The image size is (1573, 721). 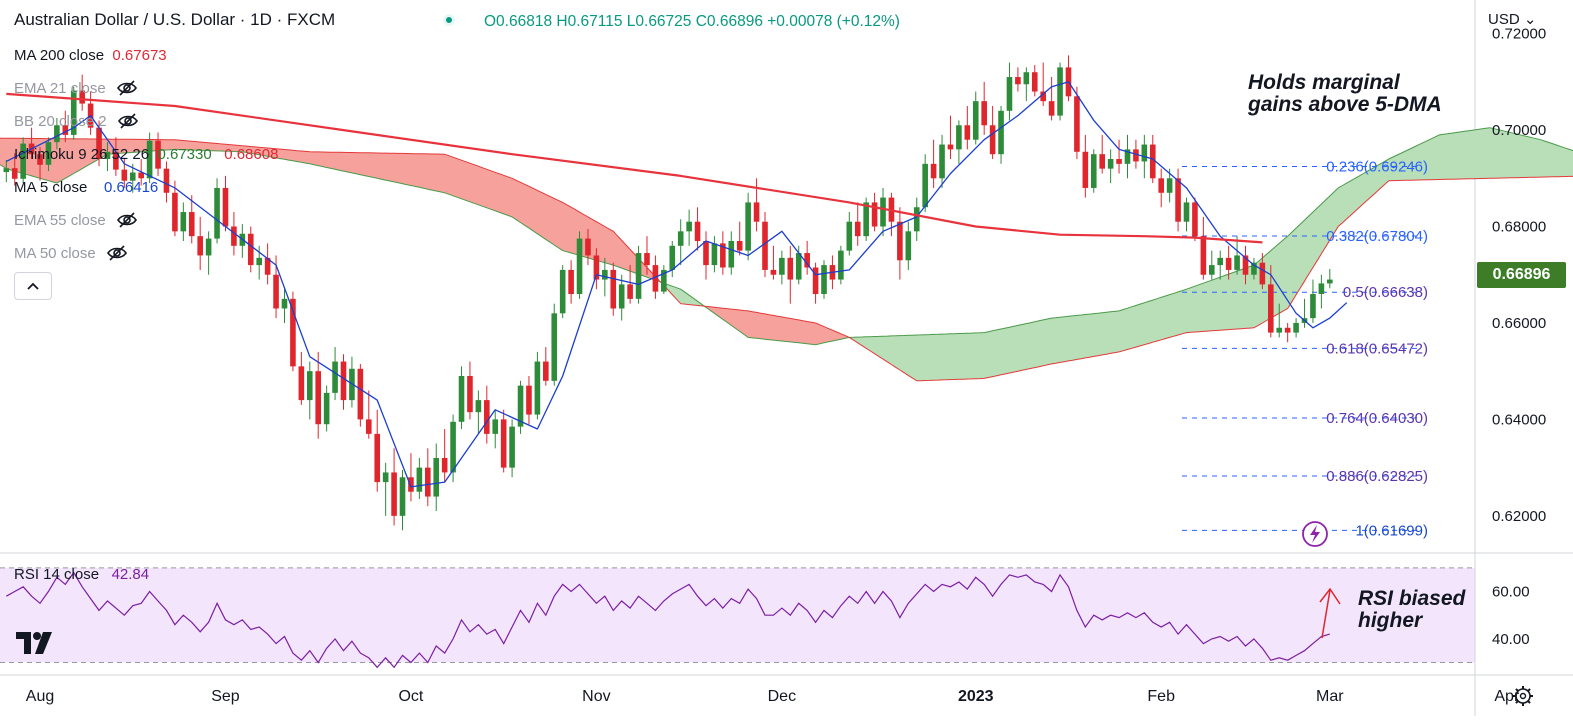 I want to click on currency-selector: USD ⌄, so click(x=1512, y=19).